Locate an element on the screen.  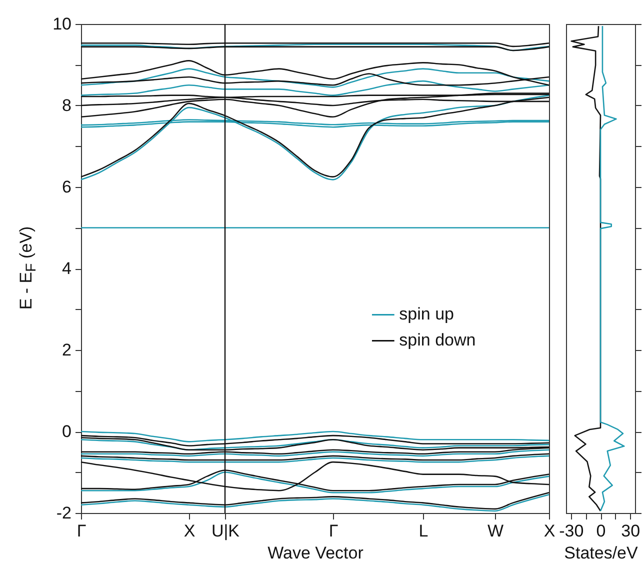
x-tick-label: L is located at coordinates (423, 531).